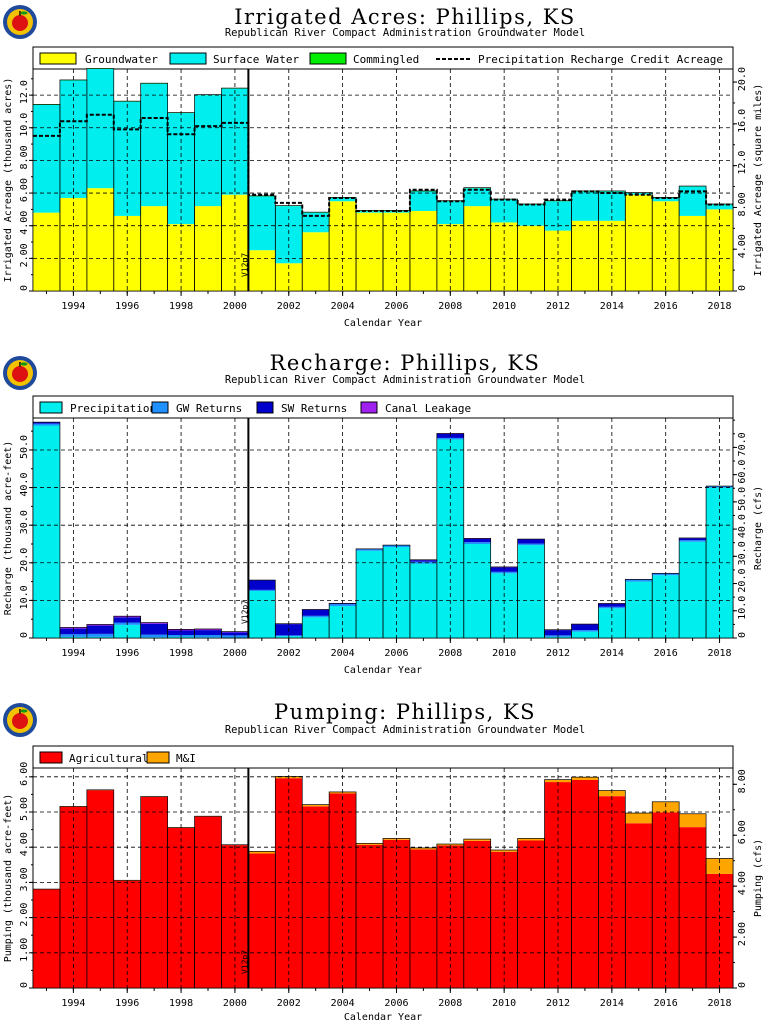 This screenshot has width=768, height=1024. What do you see at coordinates (742, 288) in the screenshot?
I see `y2-tick-label: 0` at bounding box center [742, 288].